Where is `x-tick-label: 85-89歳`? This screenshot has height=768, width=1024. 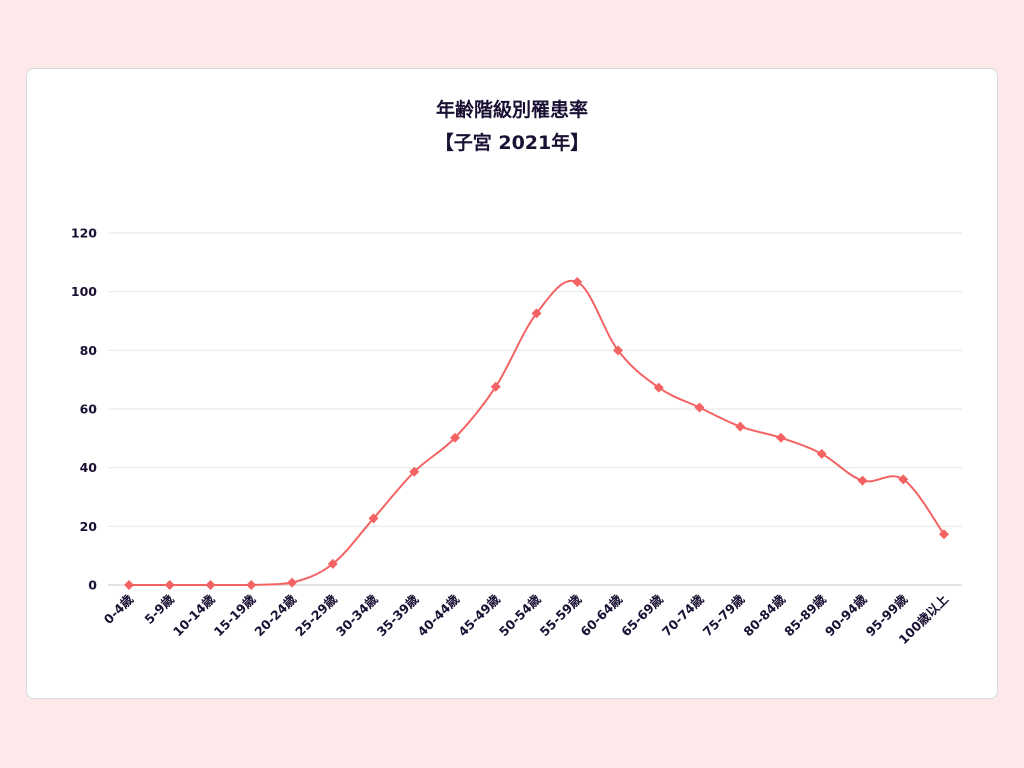
x-tick-label: 85-89歳 is located at coordinates (805, 615).